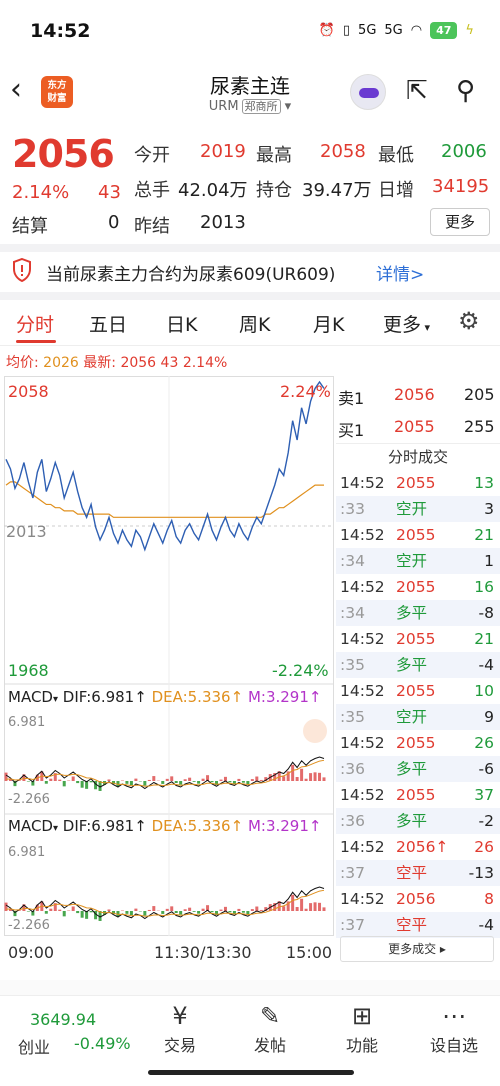 The width and height of the screenshot is (500, 1086). I want to click on chart-high: 2058, so click(28, 391).